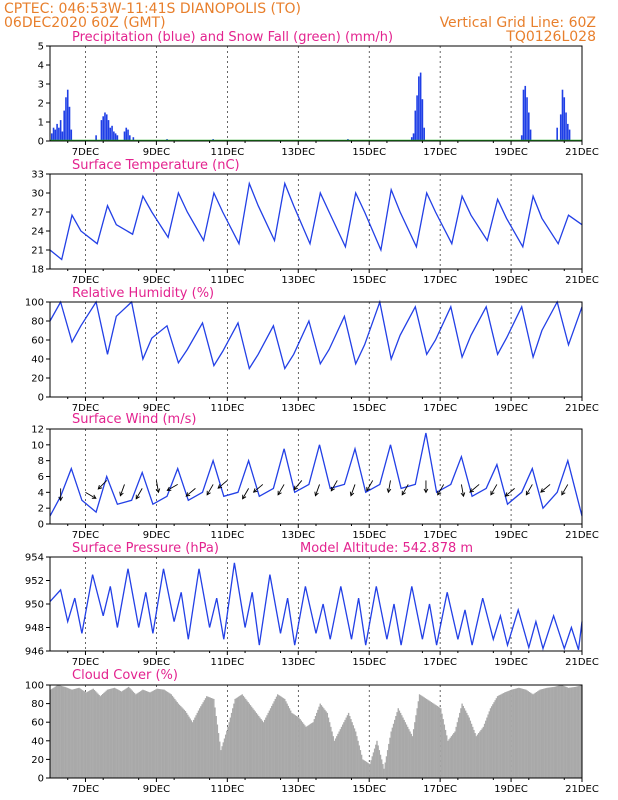 The height and width of the screenshot is (800, 618). I want to click on x-tick-label: 13DEC, so click(298, 662).